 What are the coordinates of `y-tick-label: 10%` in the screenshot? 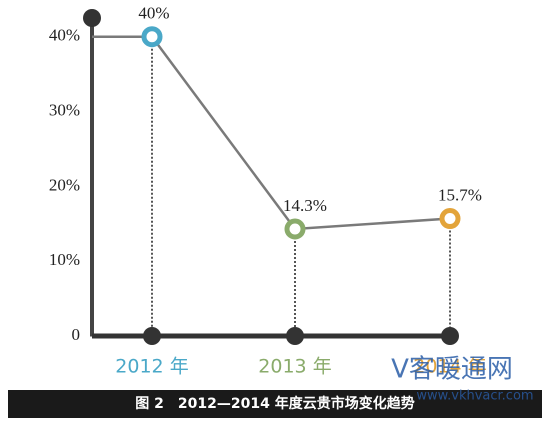 It's located at (64, 259).